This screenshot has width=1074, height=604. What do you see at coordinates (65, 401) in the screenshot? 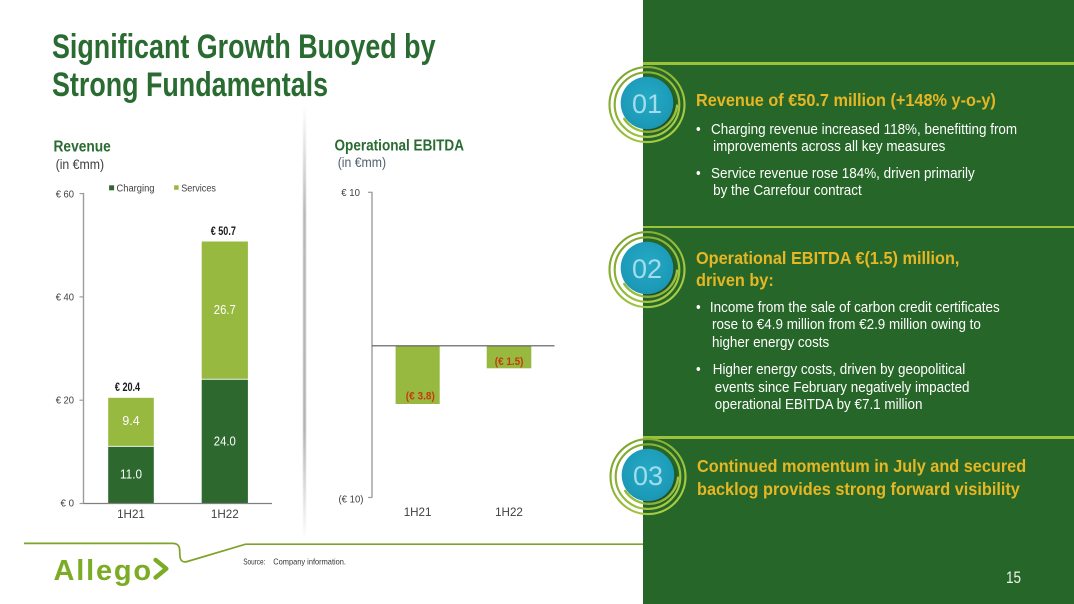
I see `svg-text: € 20` at bounding box center [65, 401].